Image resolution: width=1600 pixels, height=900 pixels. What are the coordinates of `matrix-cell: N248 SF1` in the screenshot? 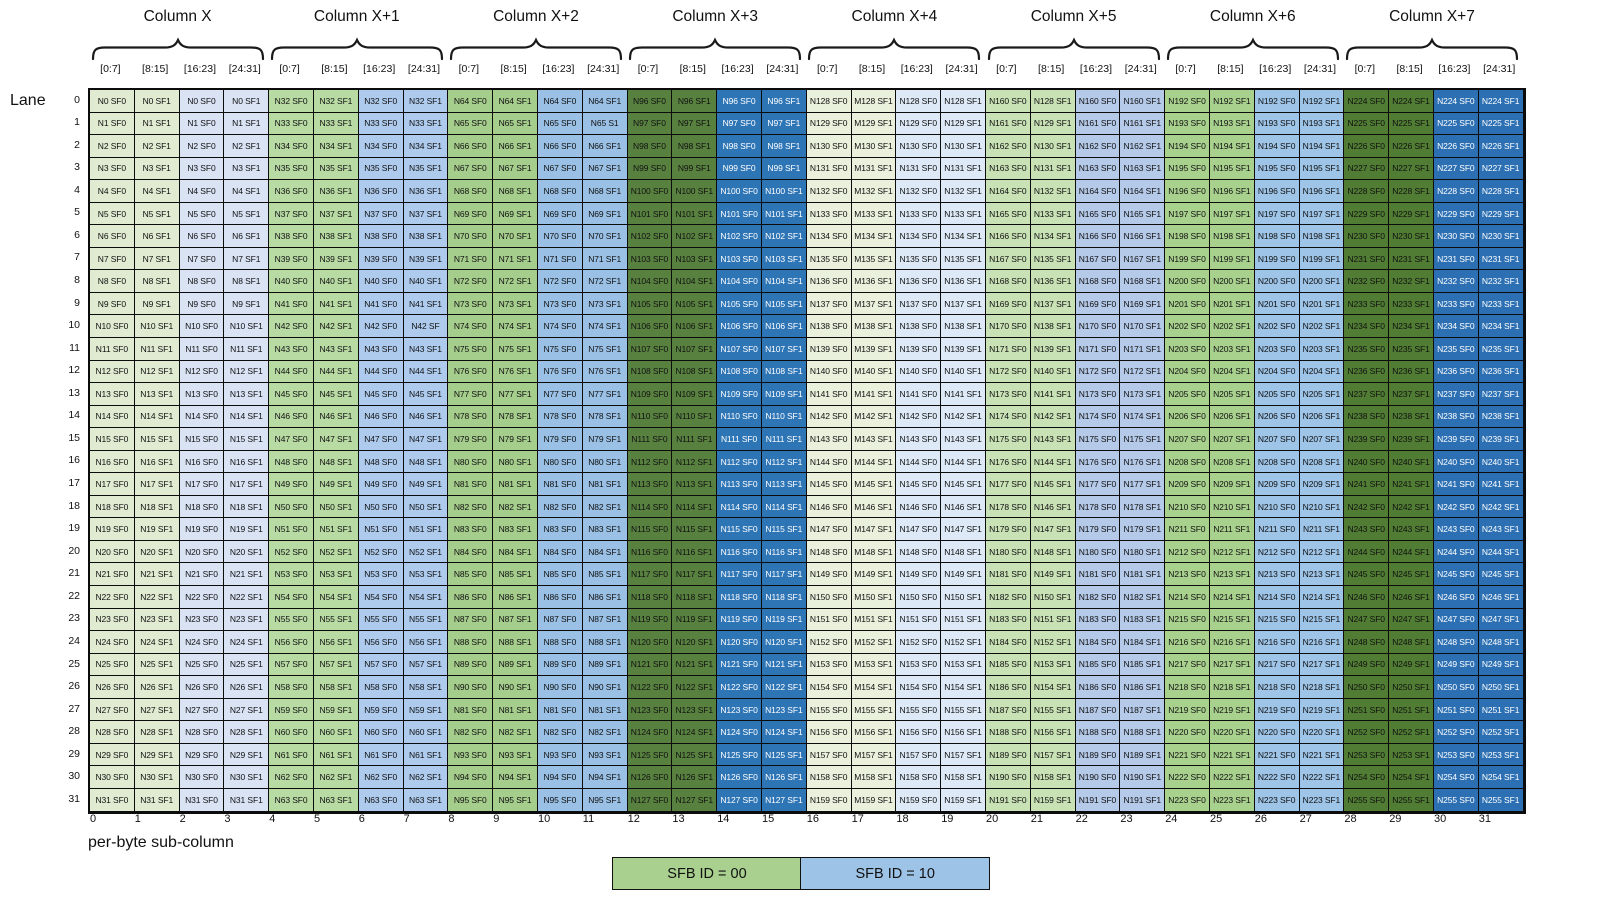 It's located at (1411, 642).